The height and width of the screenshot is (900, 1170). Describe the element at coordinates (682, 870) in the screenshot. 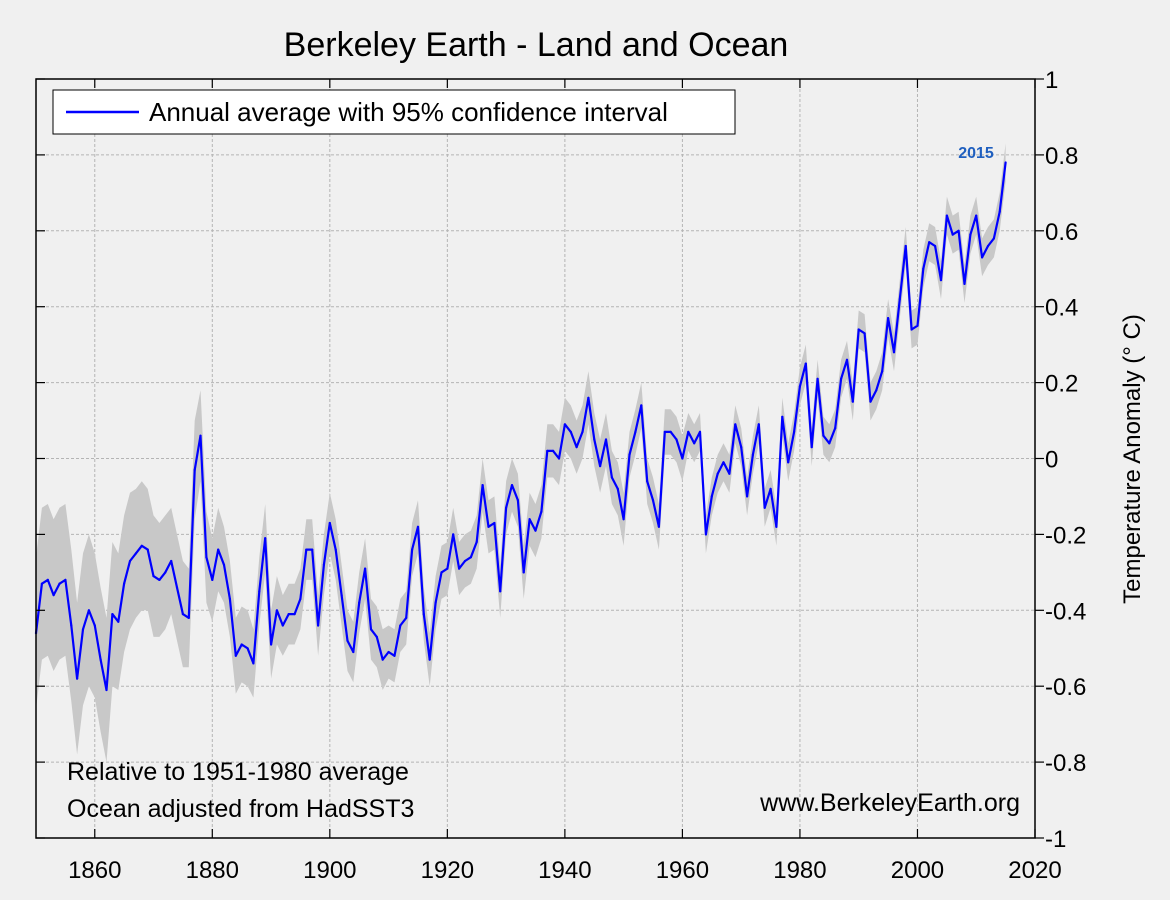

I see `x-tick-label: 1960` at that location.